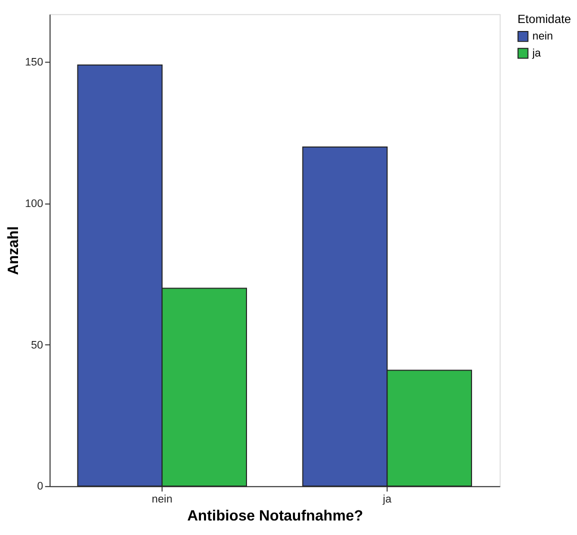 The image size is (577, 535). What do you see at coordinates (536, 53) in the screenshot?
I see `legend-label: ja` at bounding box center [536, 53].